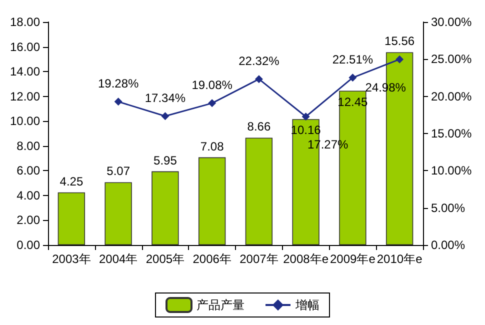 The width and height of the screenshot is (485, 325). Describe the element at coordinates (28, 220) in the screenshot. I see `y-tick-label: 2.00` at that location.